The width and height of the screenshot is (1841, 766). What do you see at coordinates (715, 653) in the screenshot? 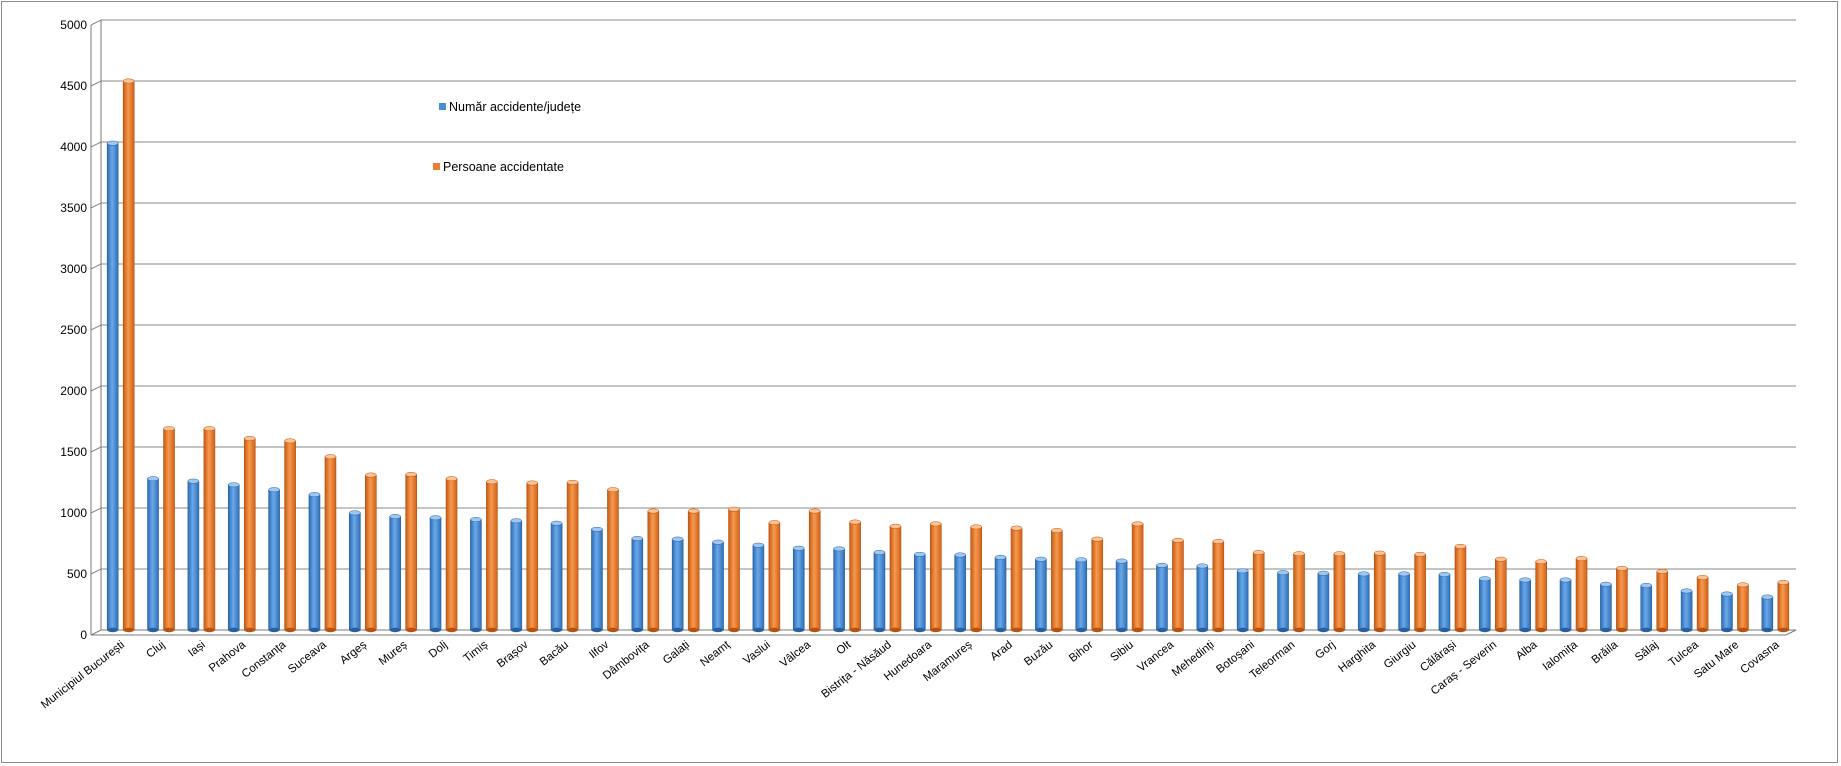
I see `x-tick-label: Neamț` at bounding box center [715, 653].